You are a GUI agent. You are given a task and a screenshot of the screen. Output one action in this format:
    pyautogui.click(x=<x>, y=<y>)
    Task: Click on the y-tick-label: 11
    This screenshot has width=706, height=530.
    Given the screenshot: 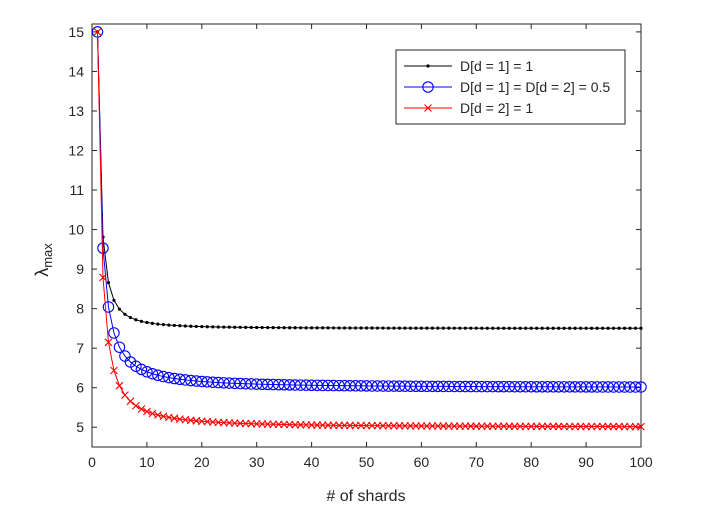 What is the action you would take?
    pyautogui.click(x=76, y=190)
    